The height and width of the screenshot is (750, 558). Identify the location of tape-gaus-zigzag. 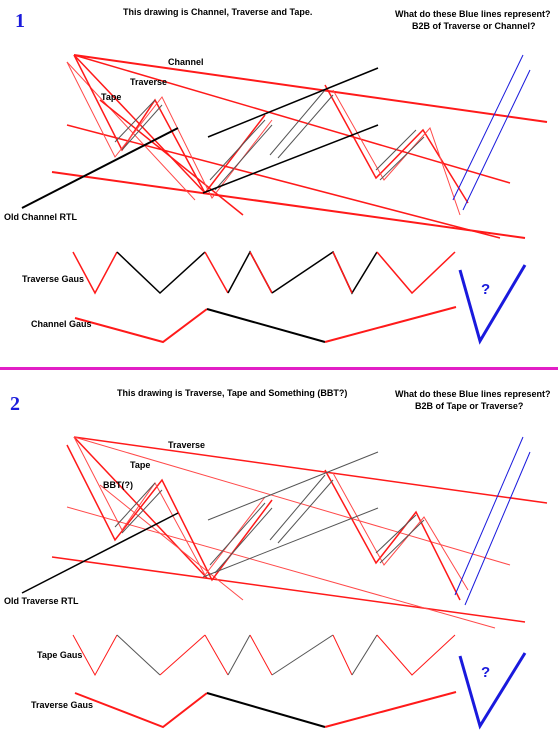
(264, 655).